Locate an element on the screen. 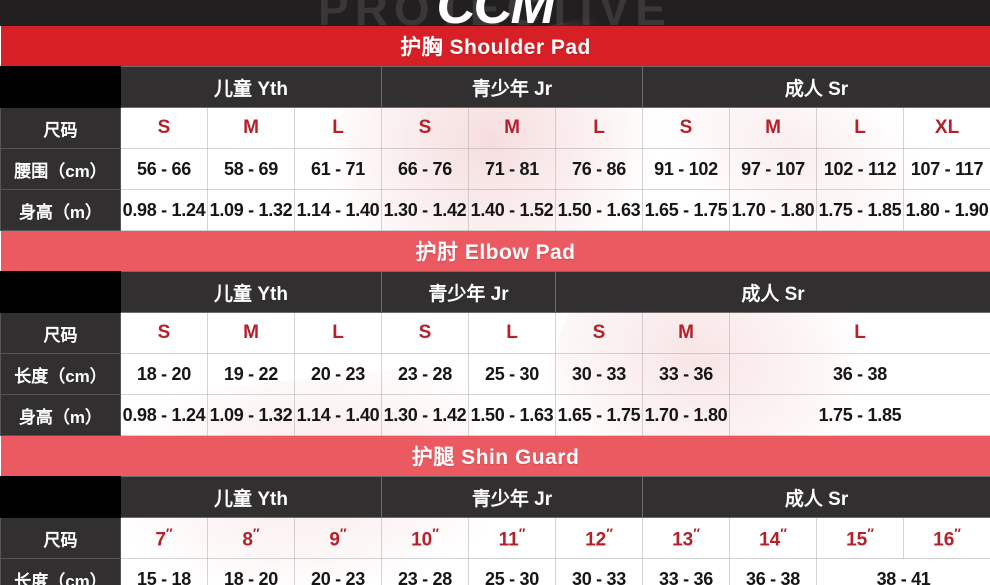 This screenshot has width=990, height=585. brand-logo-strip: PROTECTIVE CCM is located at coordinates (495, 13).